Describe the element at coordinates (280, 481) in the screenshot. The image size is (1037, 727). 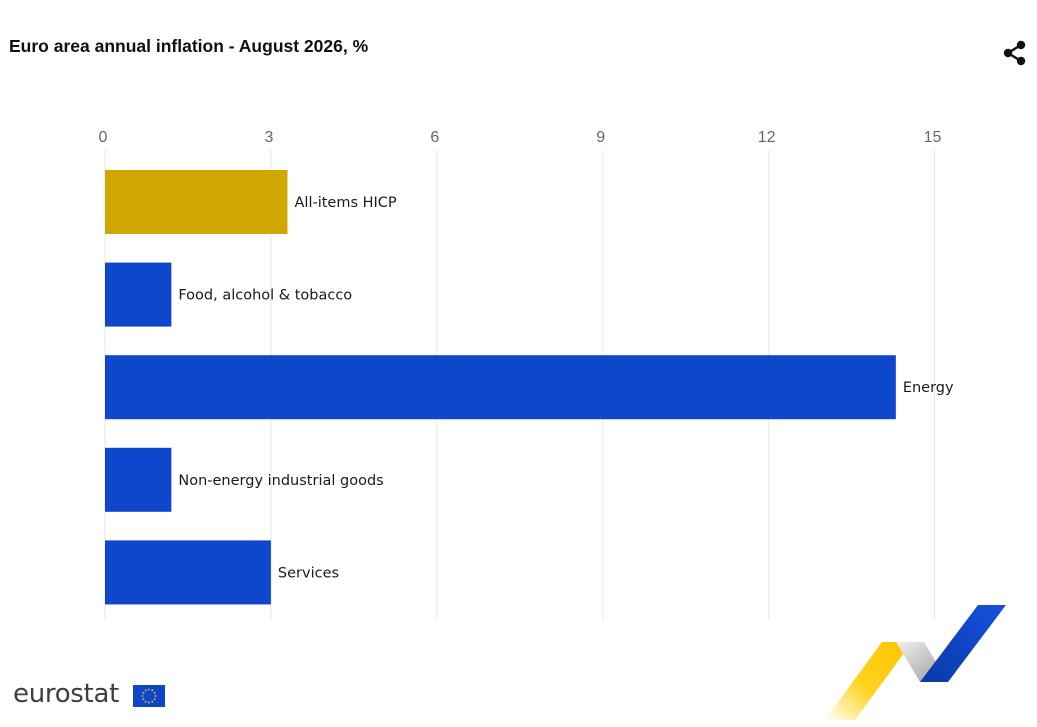
I see `category-label: Non-energy industrial goods` at that location.